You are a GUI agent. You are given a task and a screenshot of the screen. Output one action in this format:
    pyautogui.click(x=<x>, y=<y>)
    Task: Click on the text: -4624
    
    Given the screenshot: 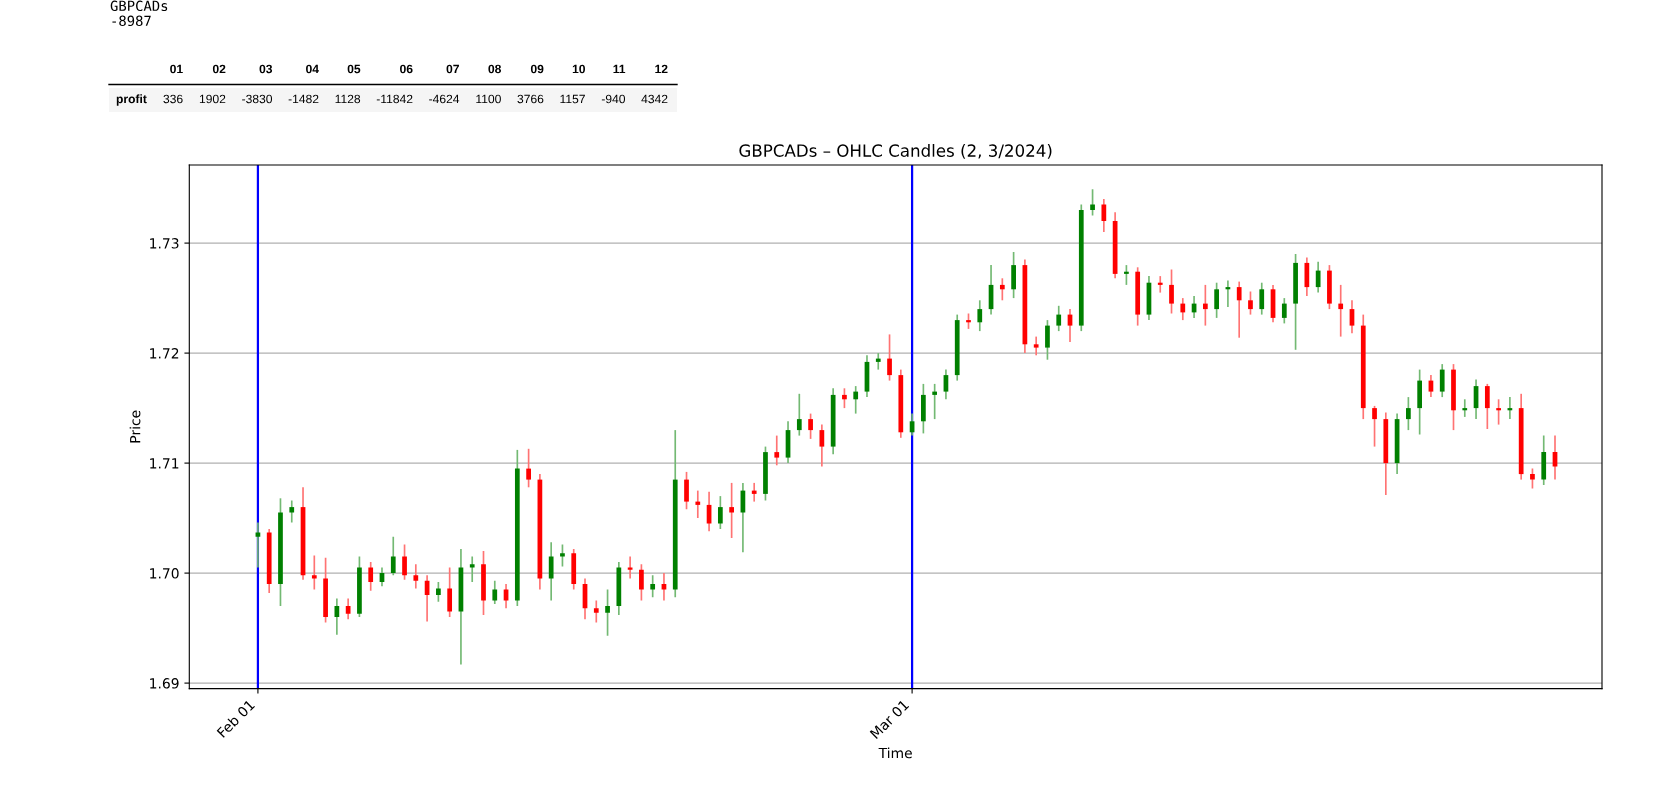 What is the action you would take?
    pyautogui.click(x=444, y=99)
    